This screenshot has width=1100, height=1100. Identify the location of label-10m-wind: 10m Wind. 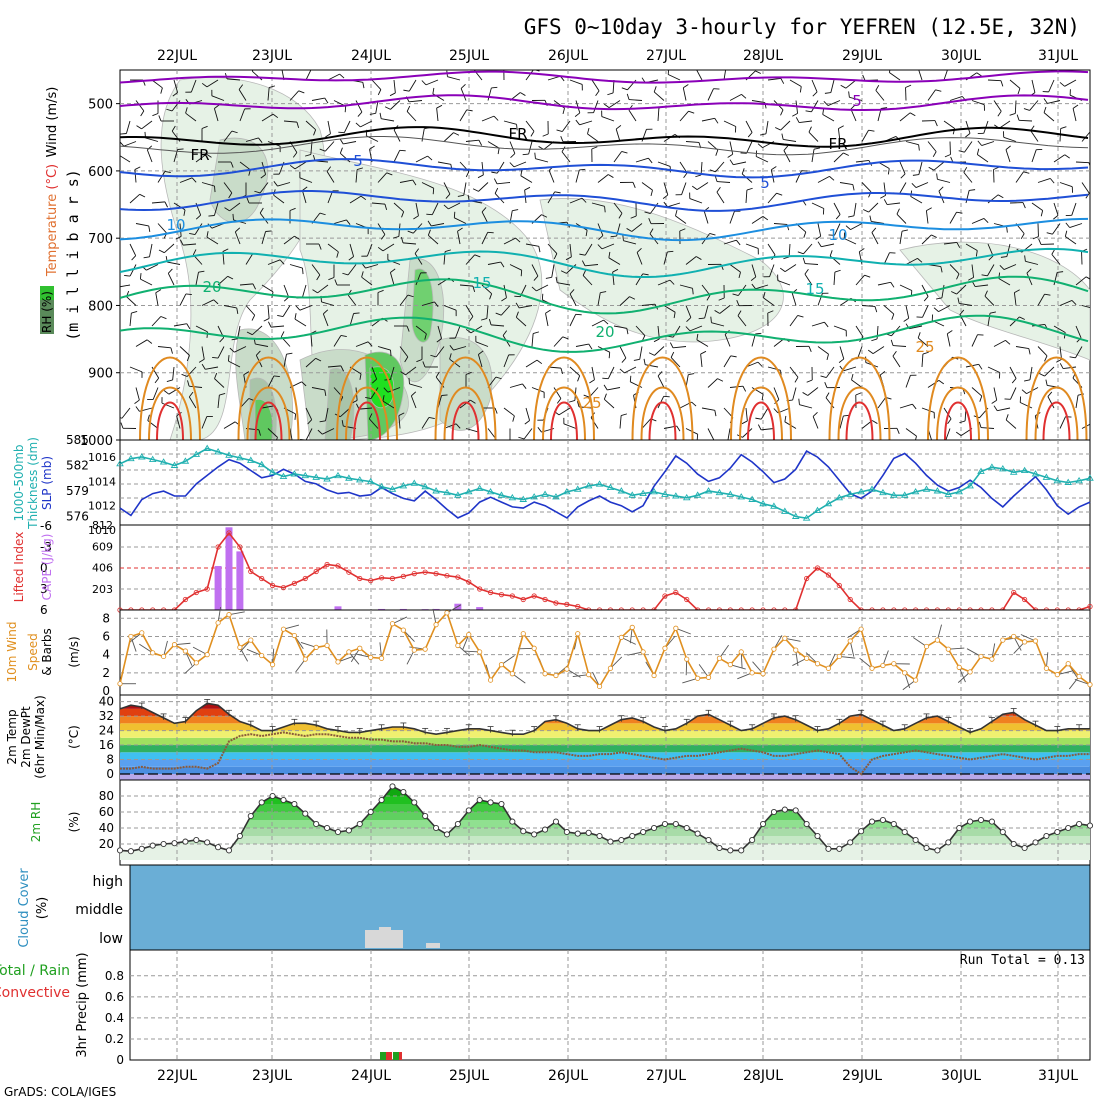
(12, 652).